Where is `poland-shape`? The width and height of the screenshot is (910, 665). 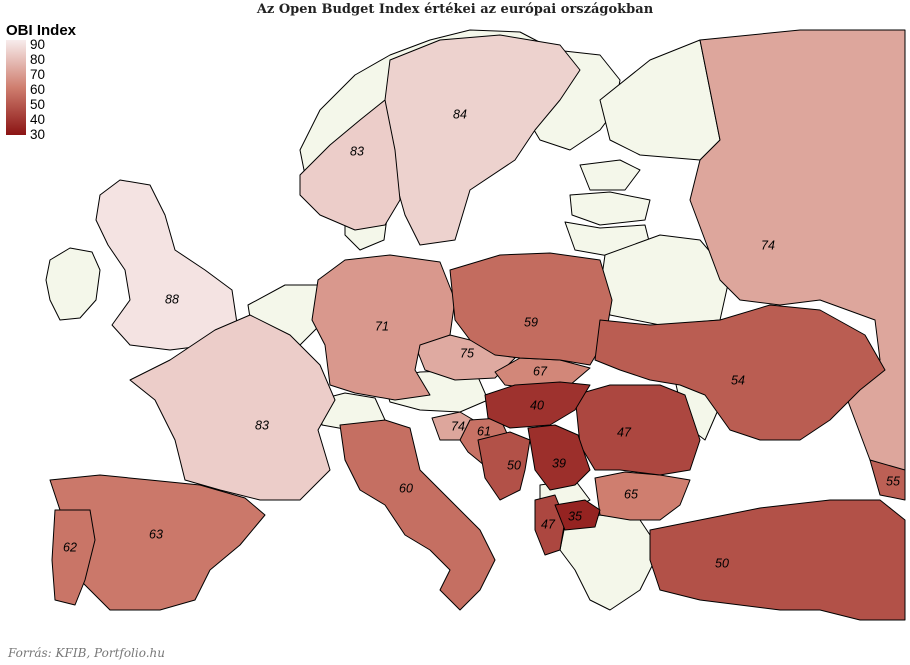
poland-shape is located at coordinates (531, 309).